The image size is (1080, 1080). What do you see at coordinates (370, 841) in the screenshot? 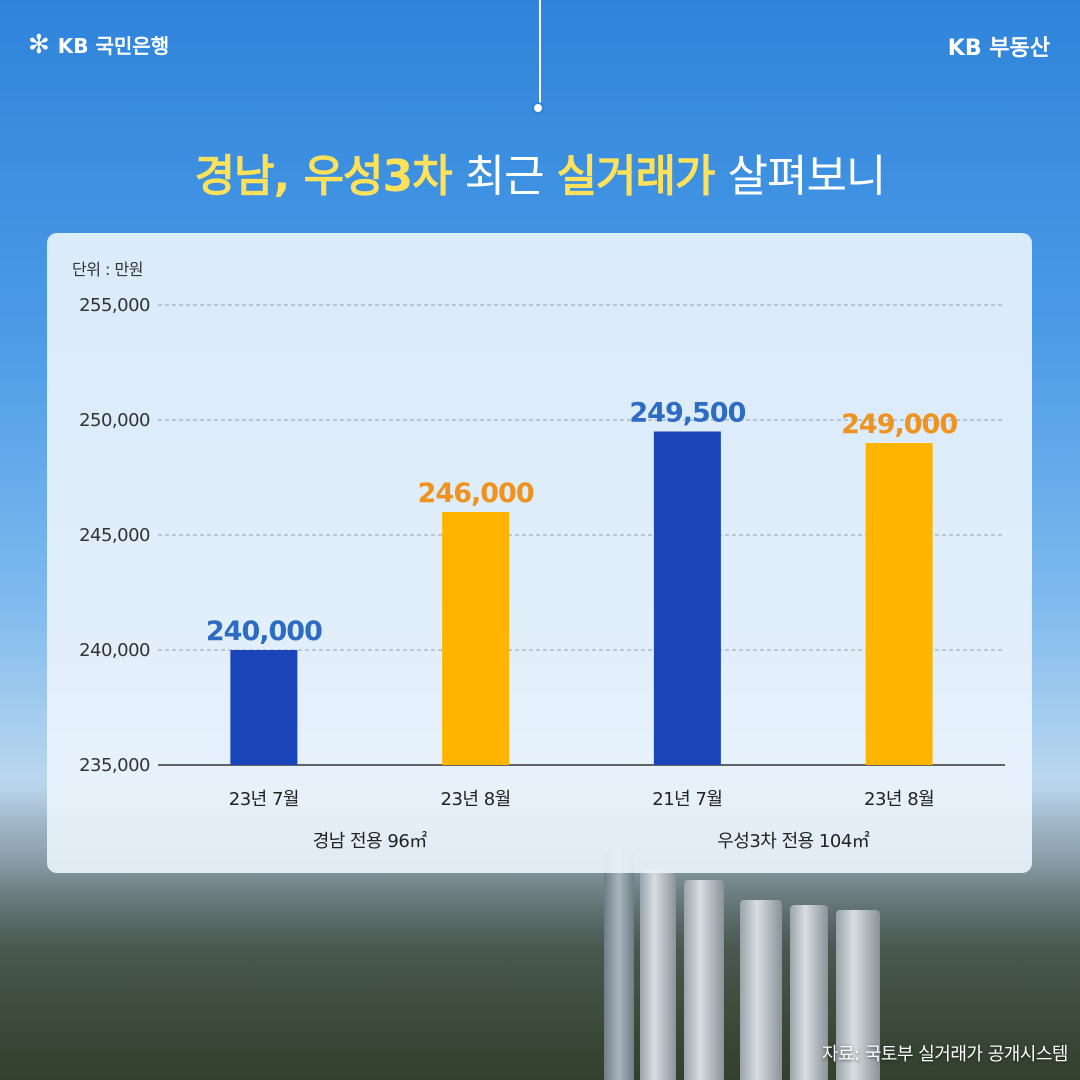
I see `group-label: 경남 전용 96㎡` at bounding box center [370, 841].